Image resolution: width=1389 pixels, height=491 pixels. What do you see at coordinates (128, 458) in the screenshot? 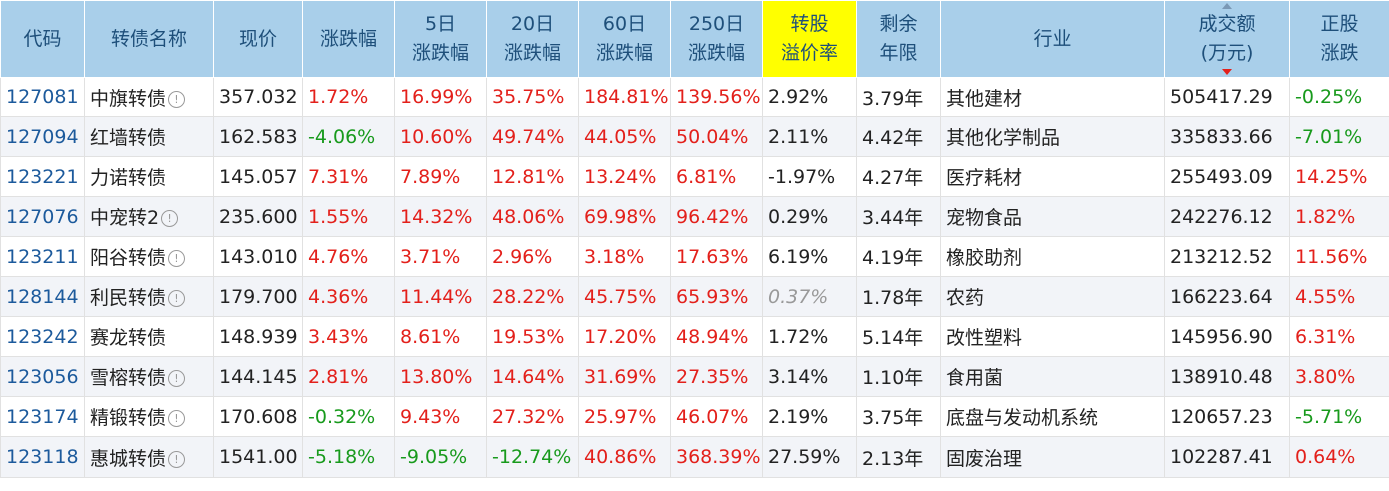
I see `bond-name-link: 惠城转债` at bounding box center [128, 458].